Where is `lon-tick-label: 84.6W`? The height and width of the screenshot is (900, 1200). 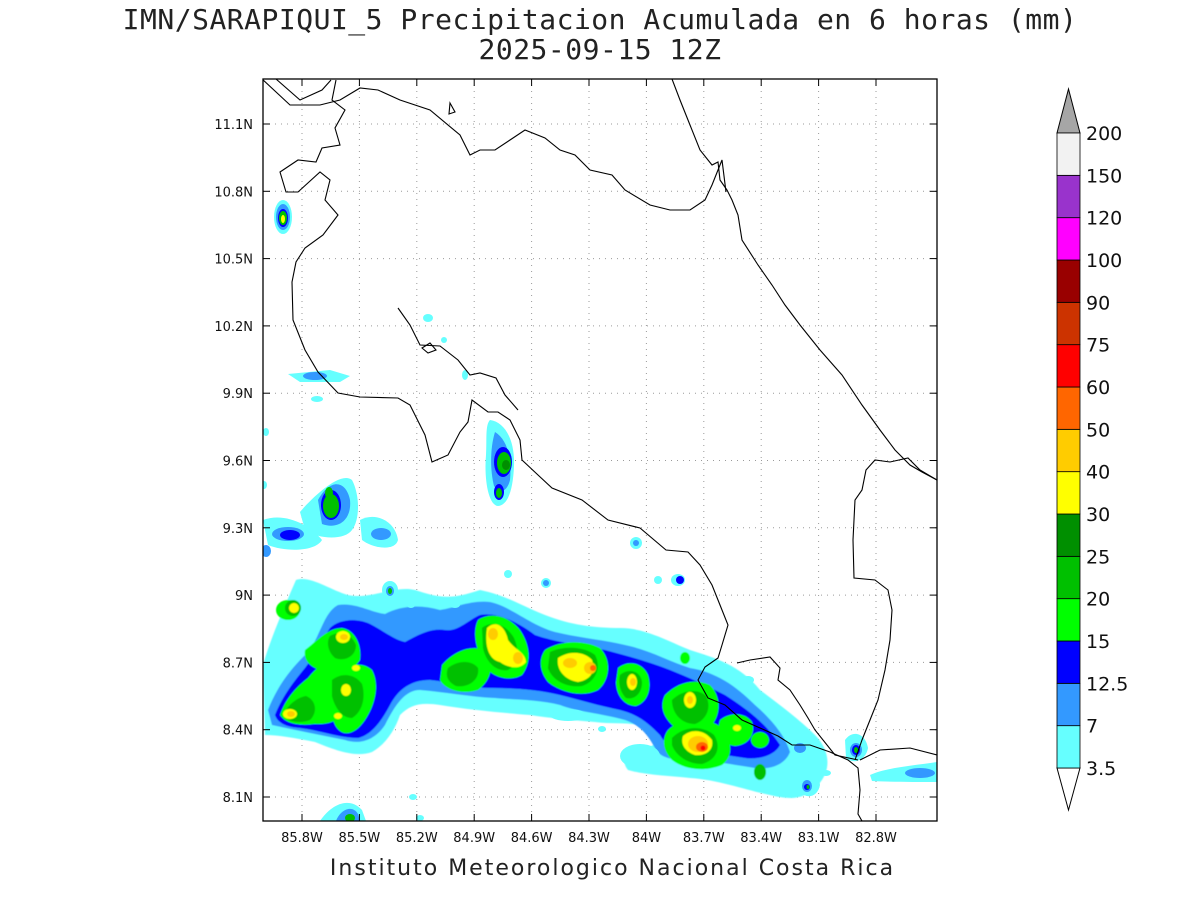
lon-tick-label: 84.6W is located at coordinates (532, 838).